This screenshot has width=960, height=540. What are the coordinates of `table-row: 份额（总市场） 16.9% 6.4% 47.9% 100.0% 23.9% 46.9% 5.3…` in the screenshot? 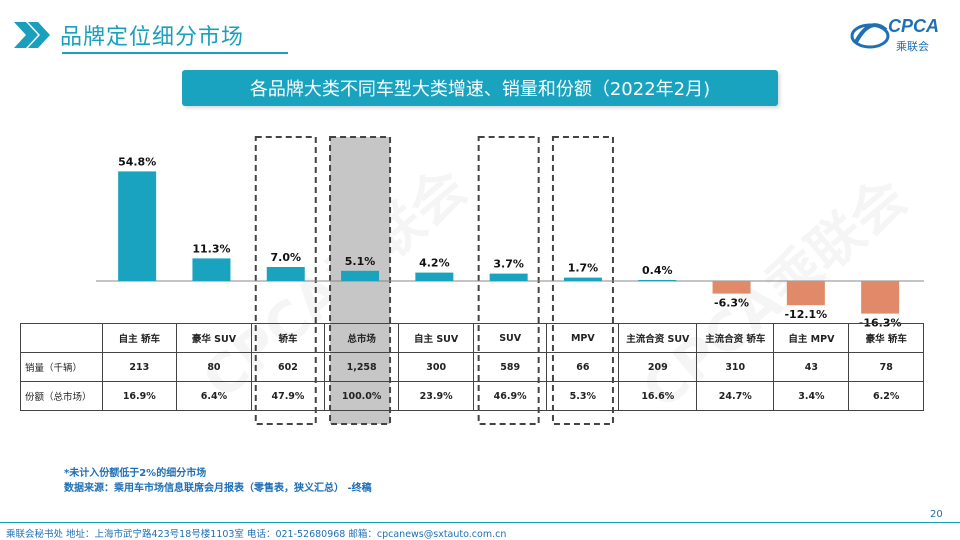 It's located at (472, 396).